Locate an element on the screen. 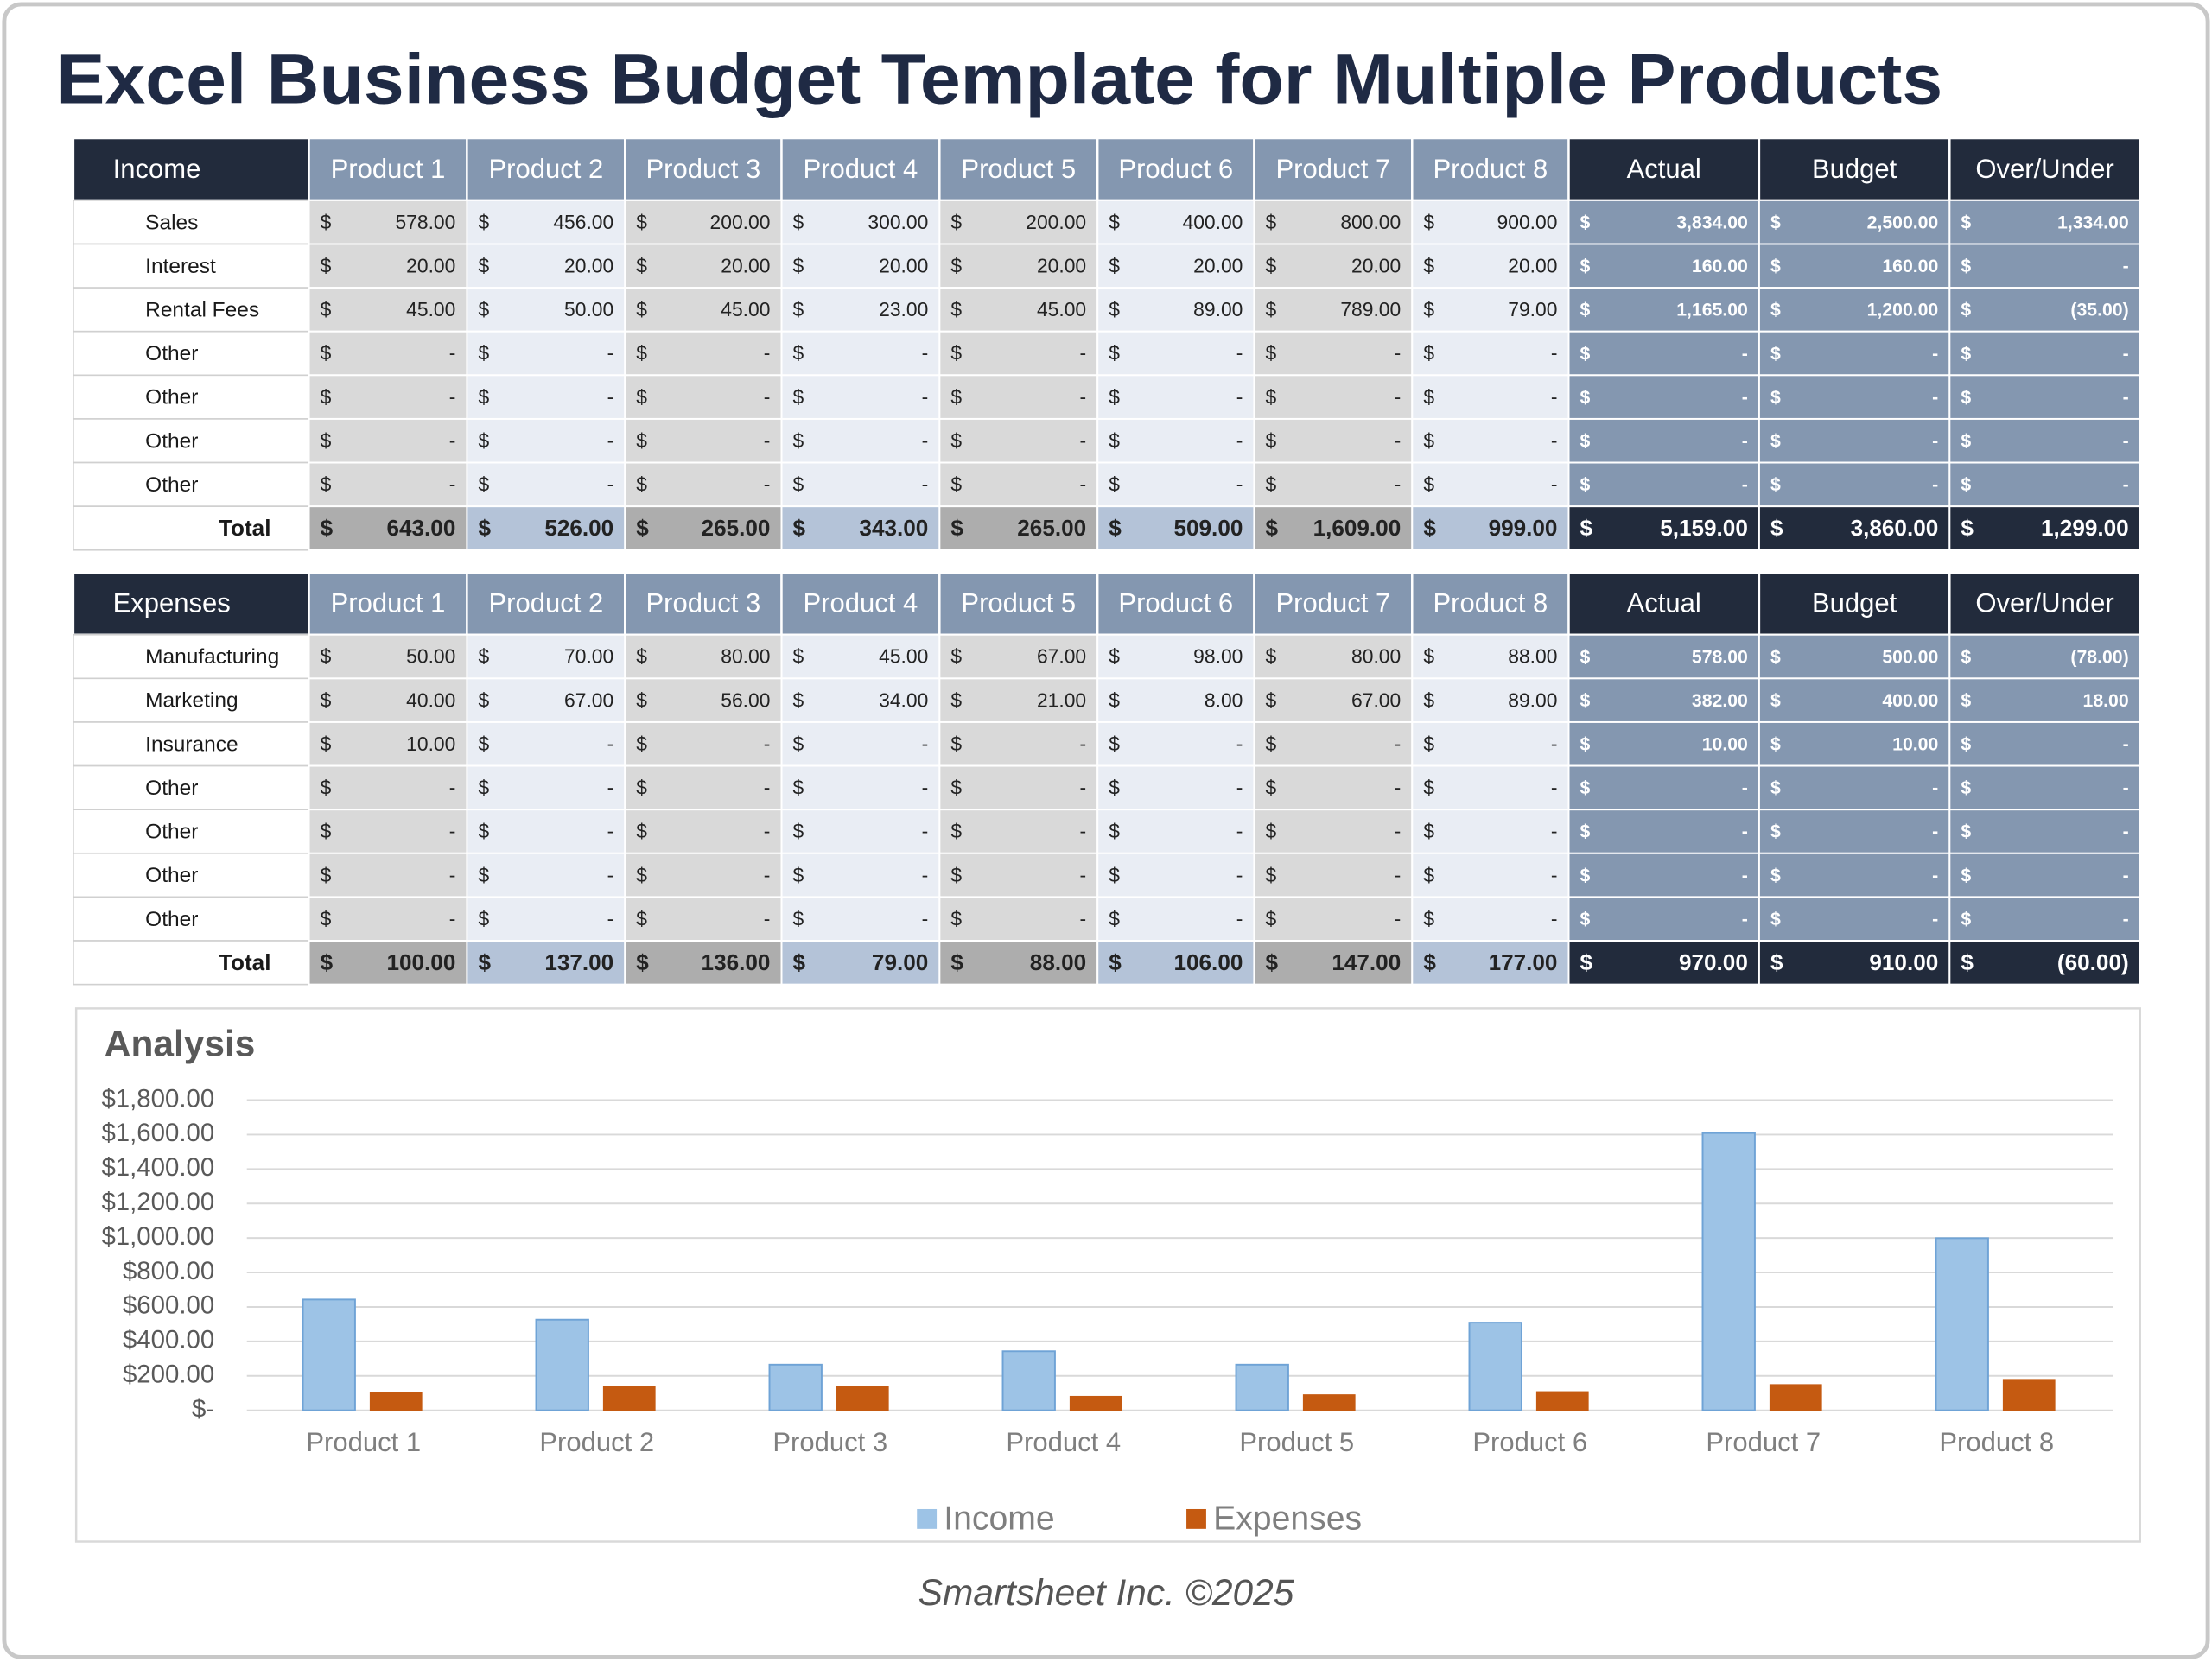  cell-value: 20.00 is located at coordinates (1061, 265).